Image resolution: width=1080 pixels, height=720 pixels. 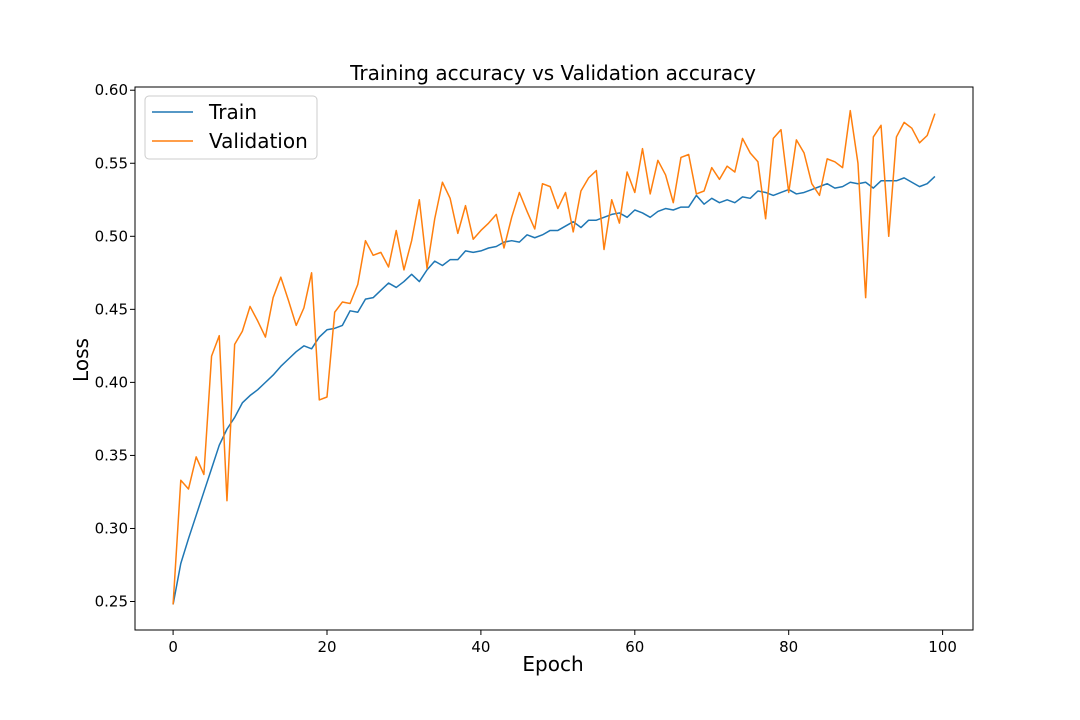 What do you see at coordinates (258, 141) in the screenshot?
I see `legend-label-validation: Validation` at bounding box center [258, 141].